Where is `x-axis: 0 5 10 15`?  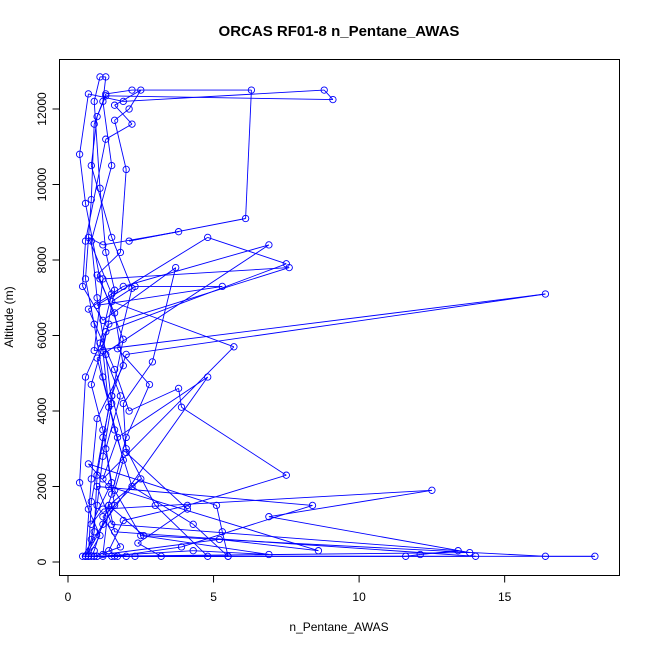 x-axis: 0 5 10 15 is located at coordinates (288, 589).